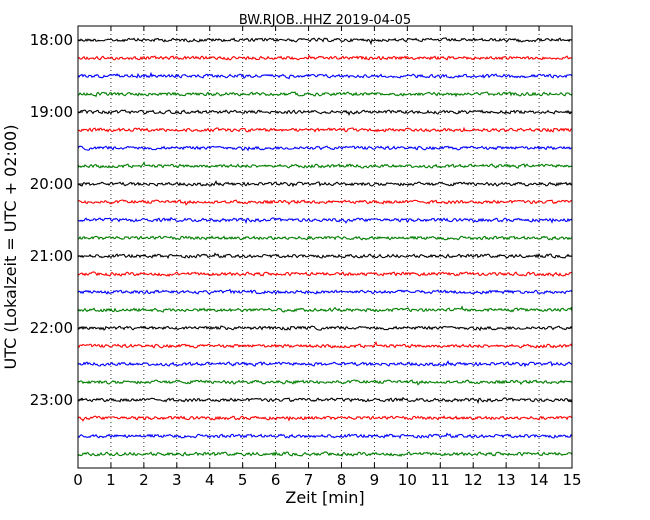  Describe the element at coordinates (309, 480) in the screenshot. I see `x-tick-label: 7` at that location.